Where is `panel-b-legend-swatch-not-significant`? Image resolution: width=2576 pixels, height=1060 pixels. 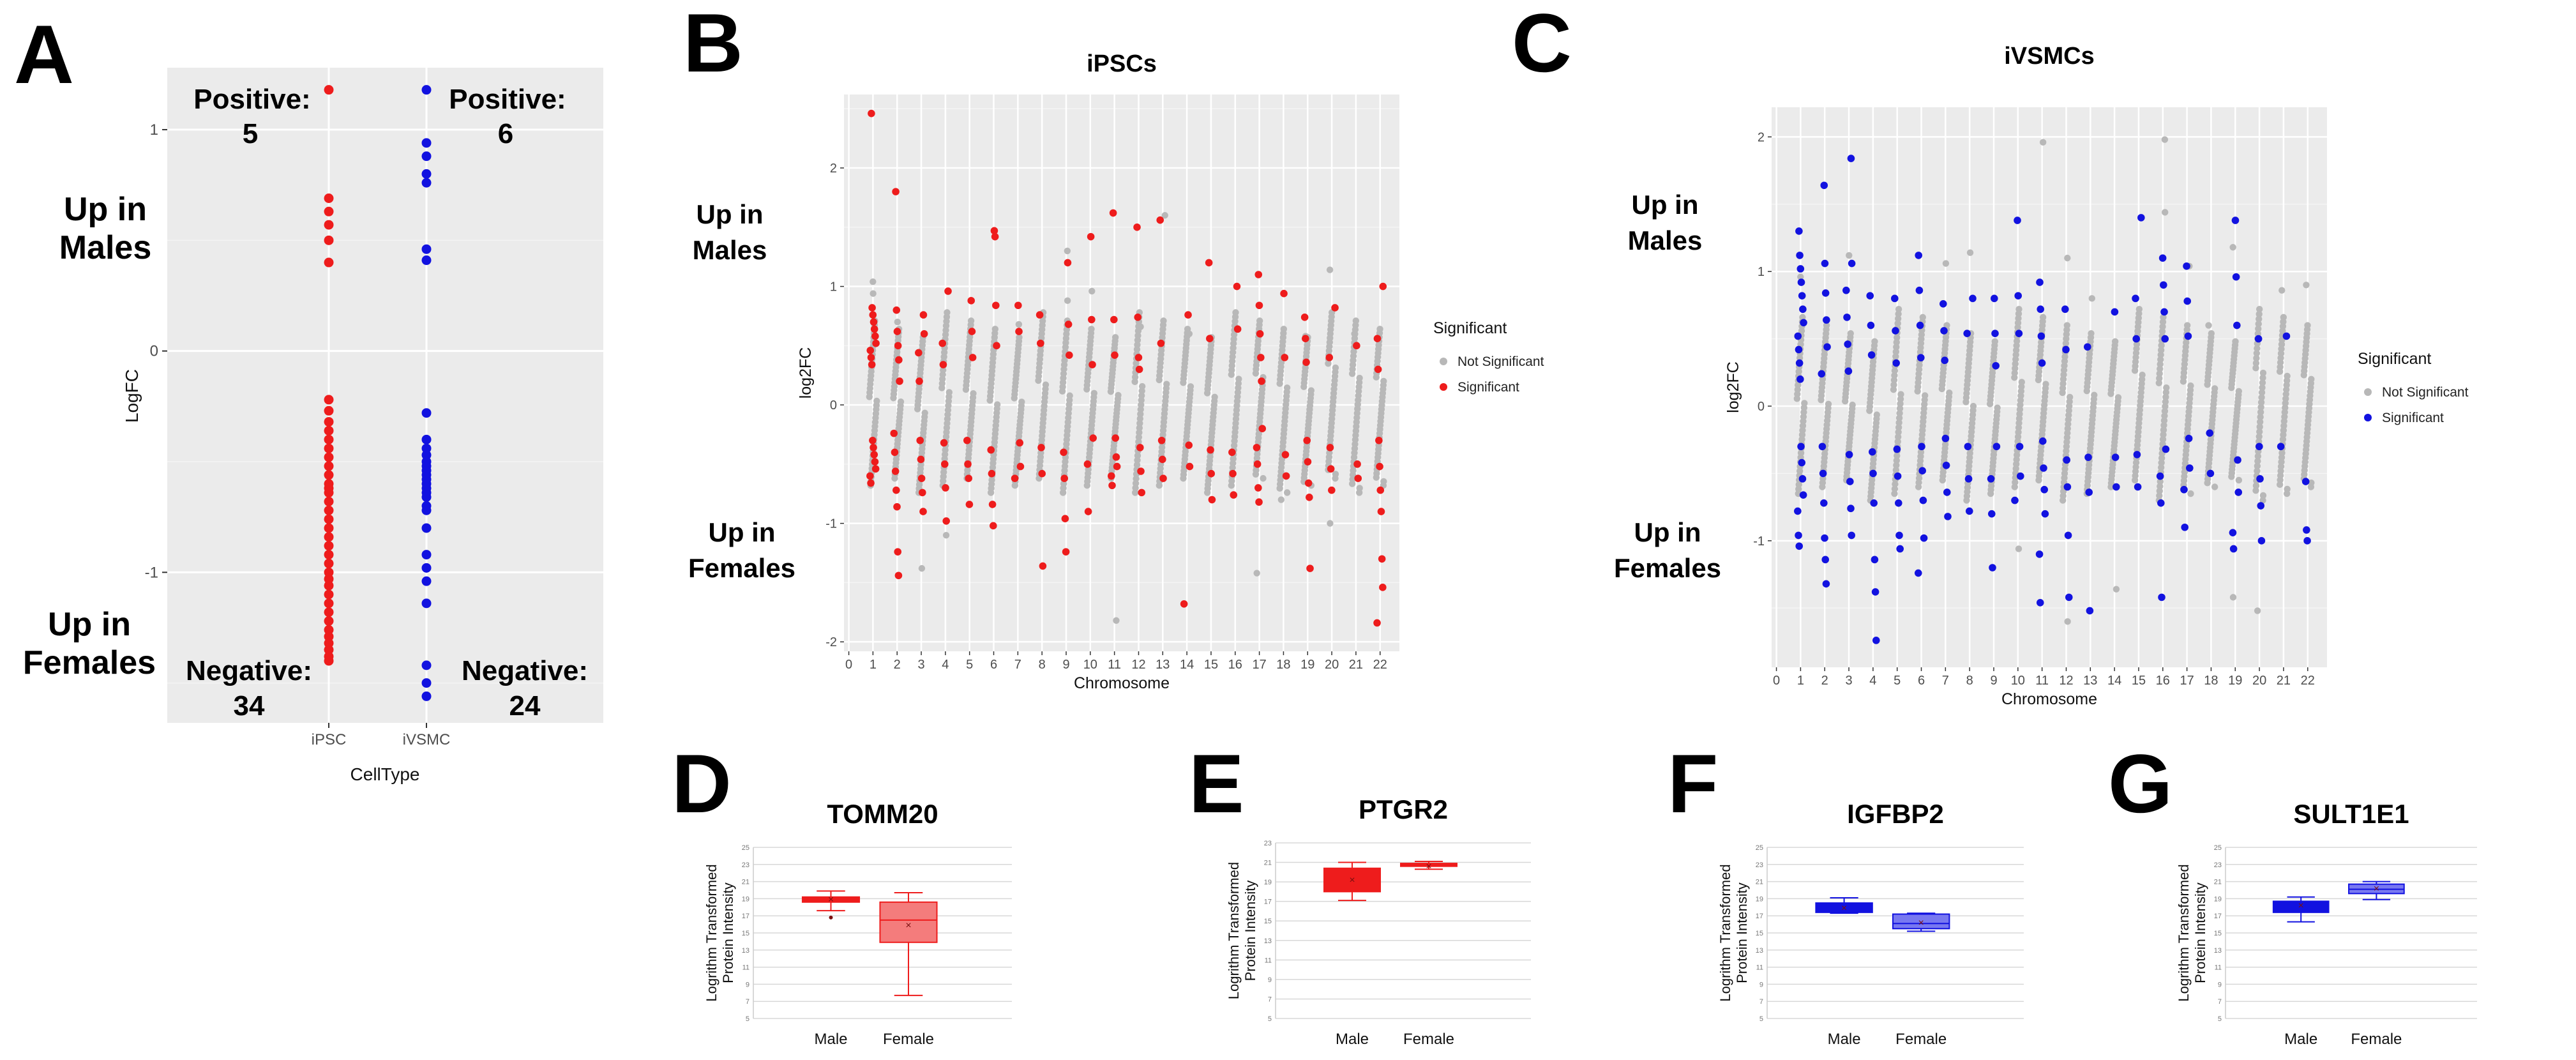 panel-b-legend-swatch-not-significant is located at coordinates (1443, 361).